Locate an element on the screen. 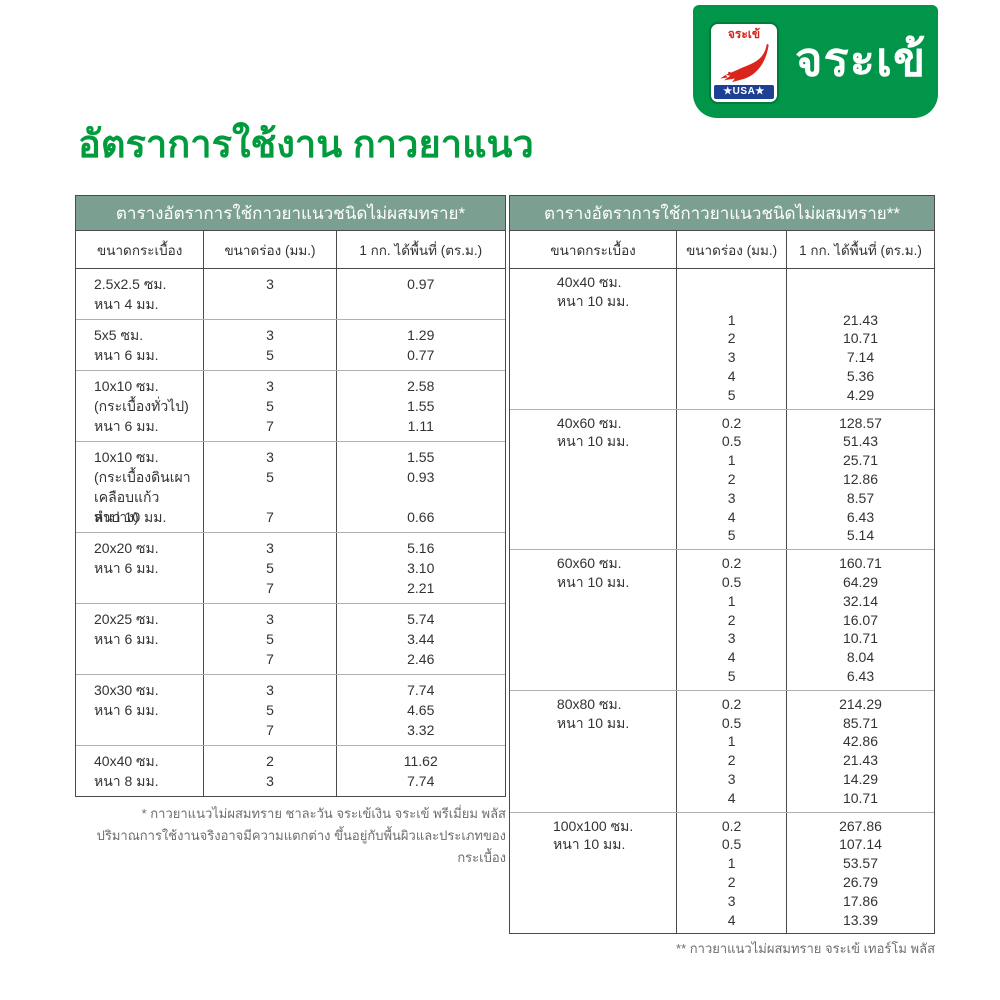 The height and width of the screenshot is (1000, 1000). cell-line: 0.66 is located at coordinates (421, 517).